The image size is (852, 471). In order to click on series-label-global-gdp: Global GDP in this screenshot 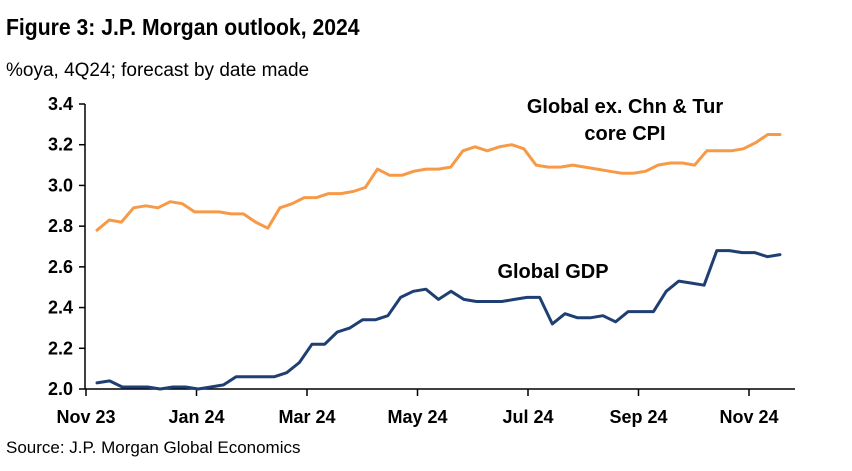, I will do `click(552, 272)`.